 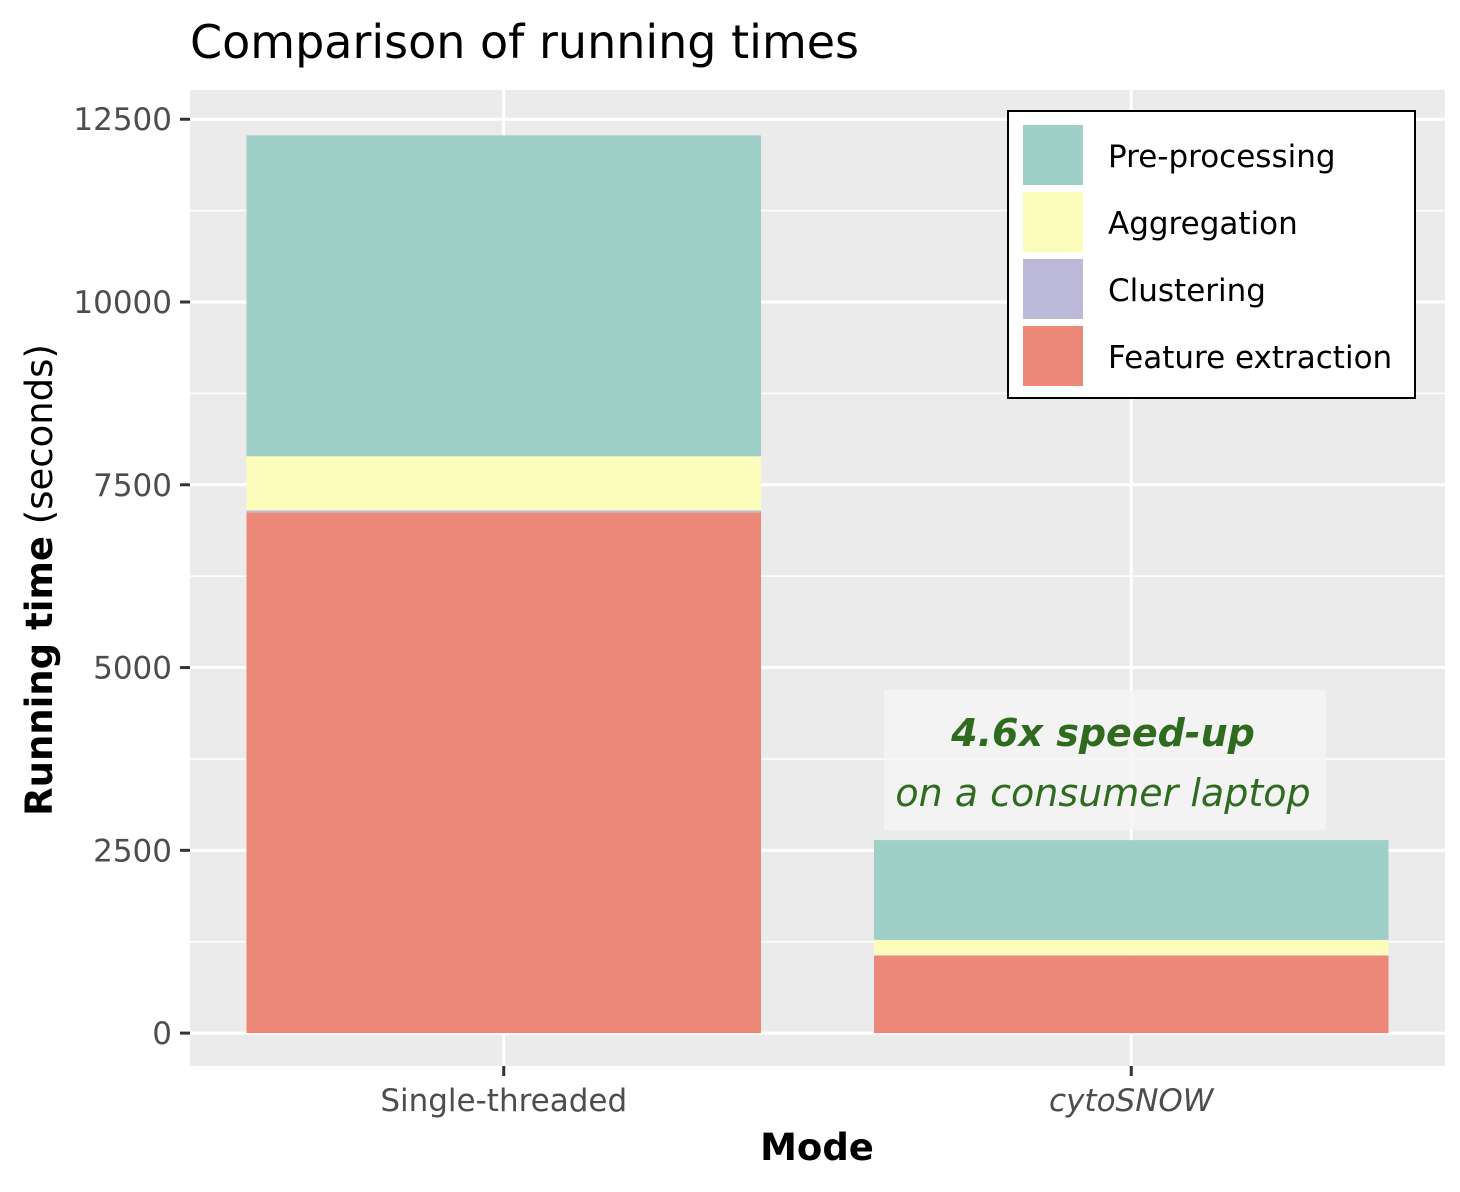 What do you see at coordinates (1250, 358) in the screenshot?
I see `legend-label: Feature extraction` at bounding box center [1250, 358].